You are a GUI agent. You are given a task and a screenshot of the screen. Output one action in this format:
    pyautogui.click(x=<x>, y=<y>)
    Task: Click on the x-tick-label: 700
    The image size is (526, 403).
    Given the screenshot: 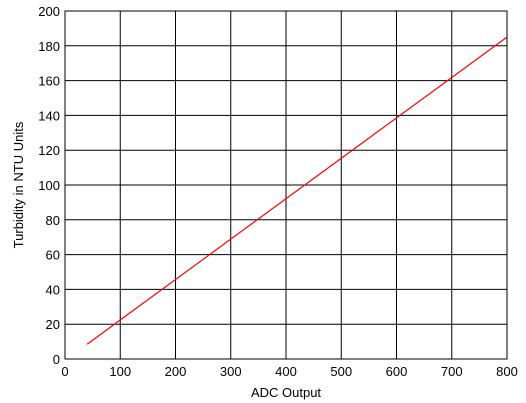 What is the action you would take?
    pyautogui.click(x=452, y=371)
    